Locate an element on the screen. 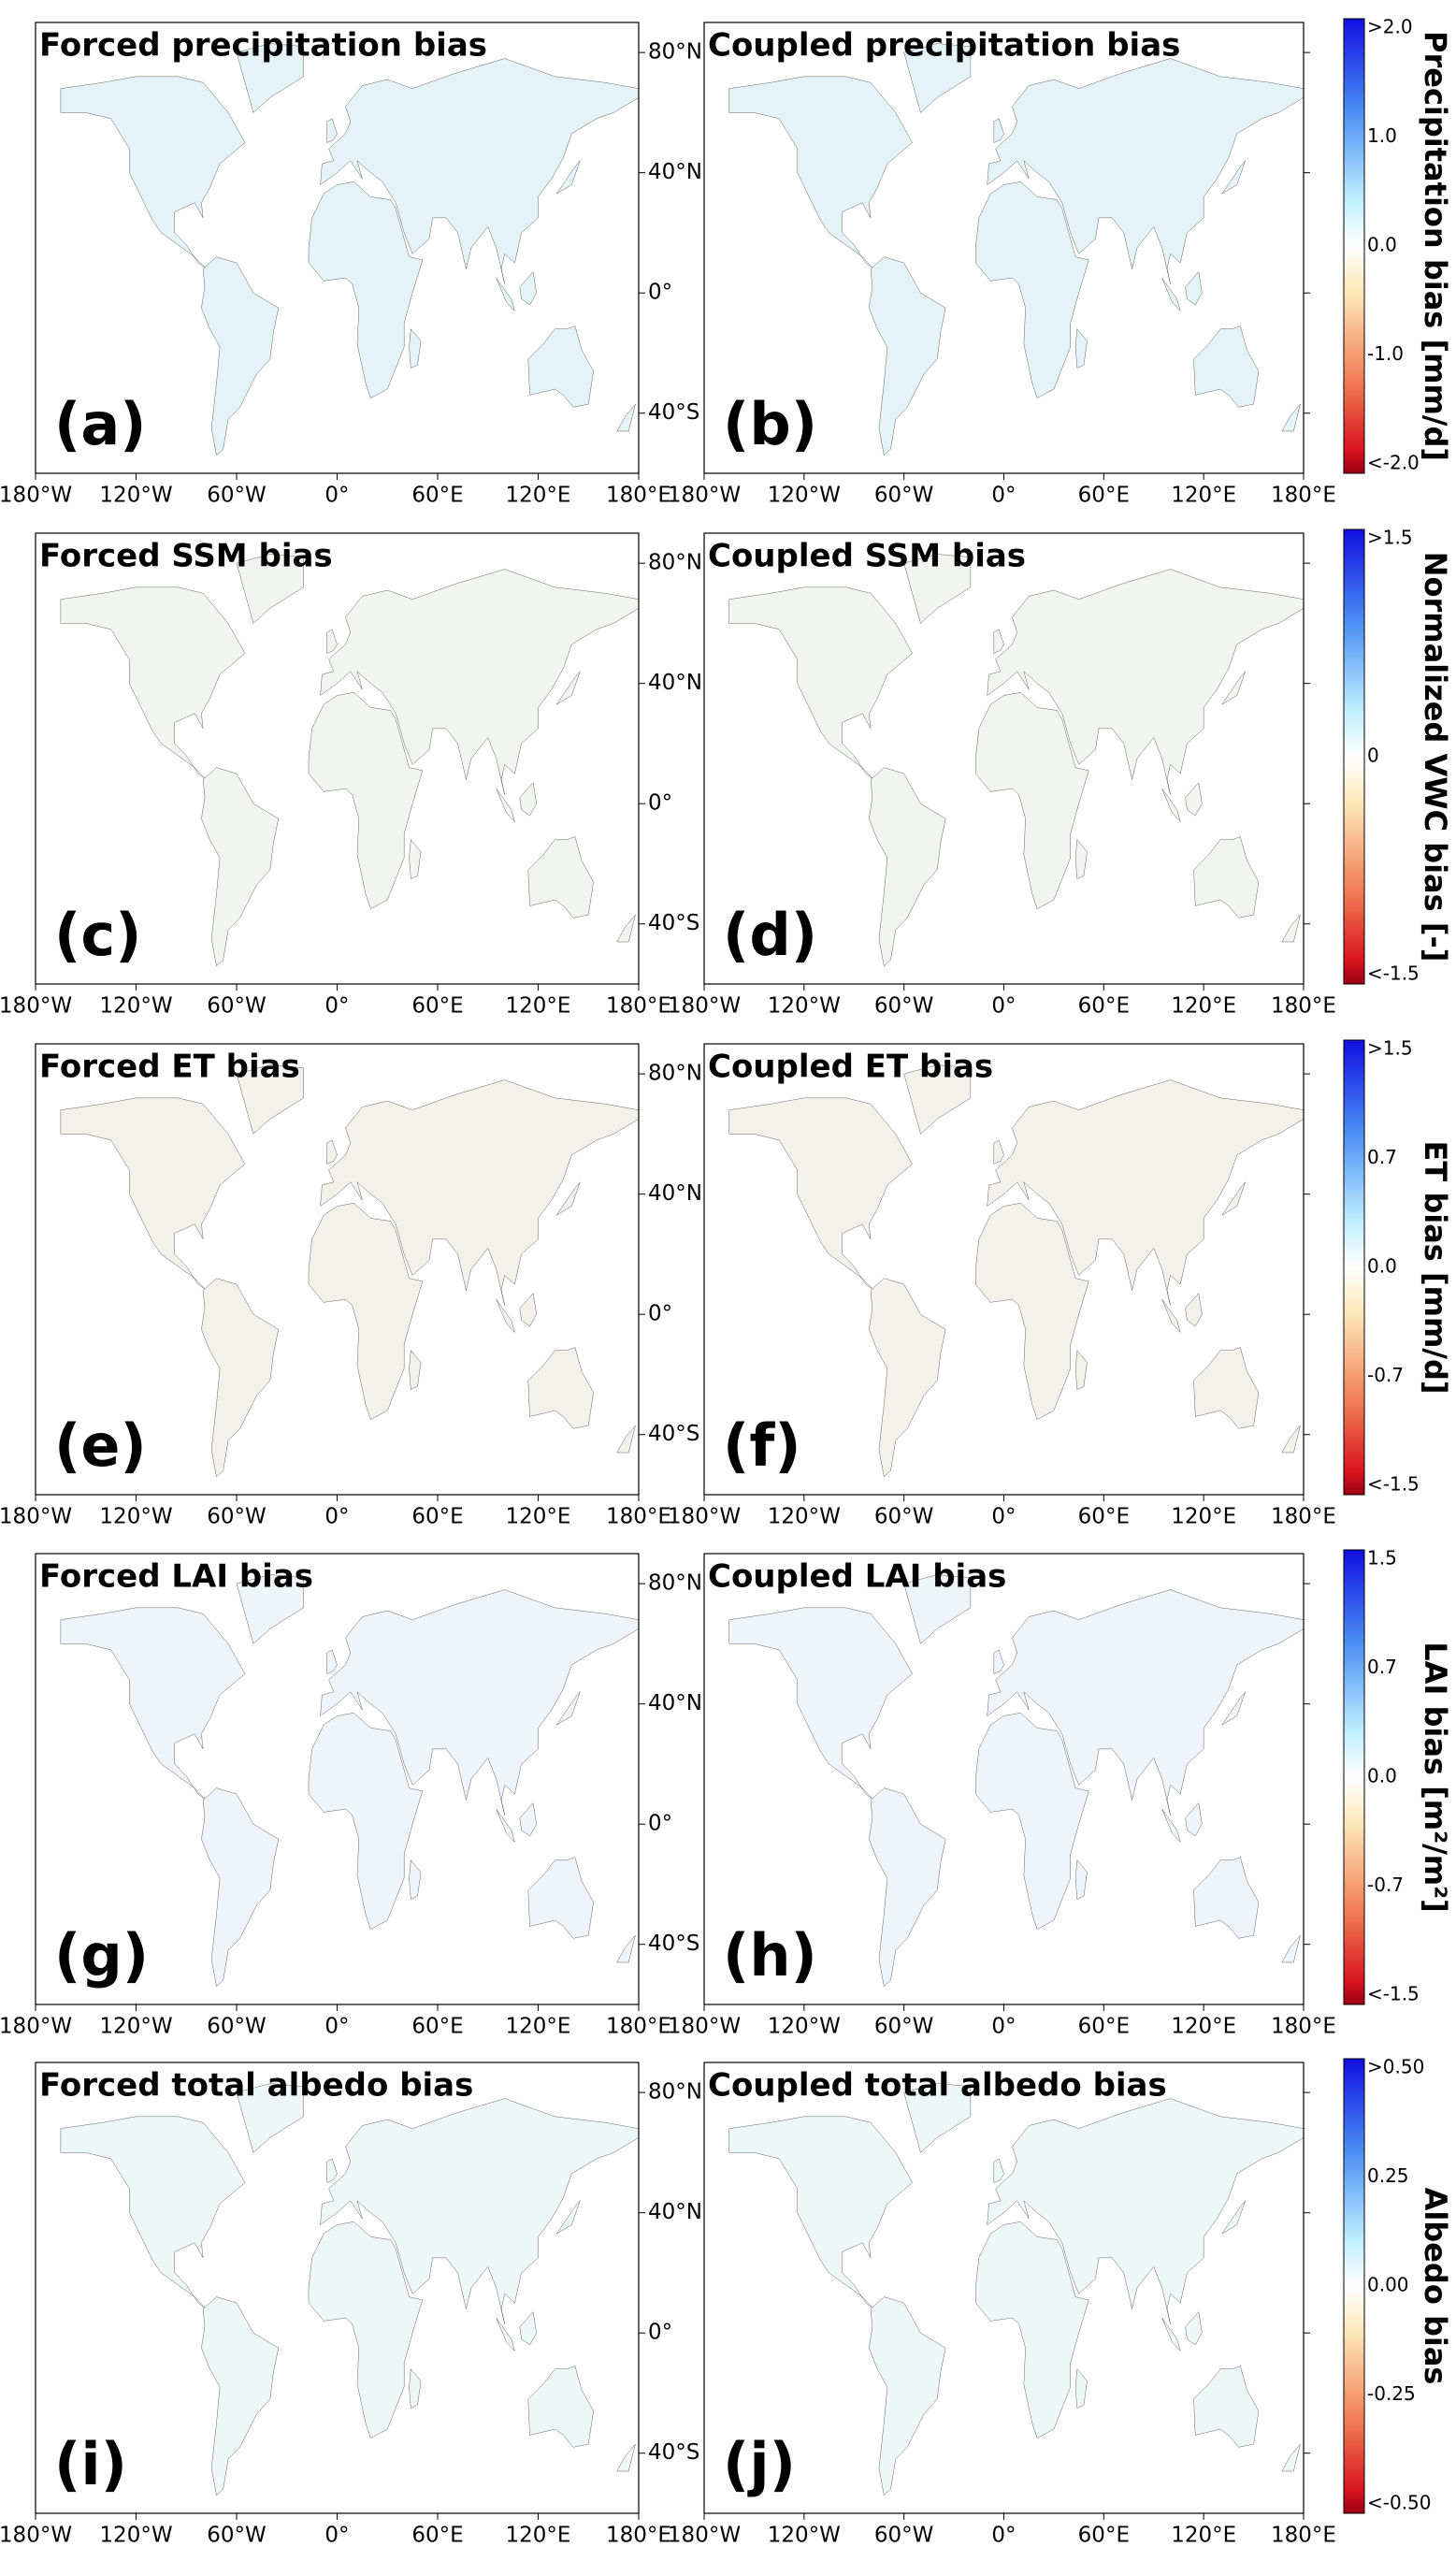 This screenshot has height=2561, width=1456. panel-title: Coupled ET bias is located at coordinates (851, 1068).